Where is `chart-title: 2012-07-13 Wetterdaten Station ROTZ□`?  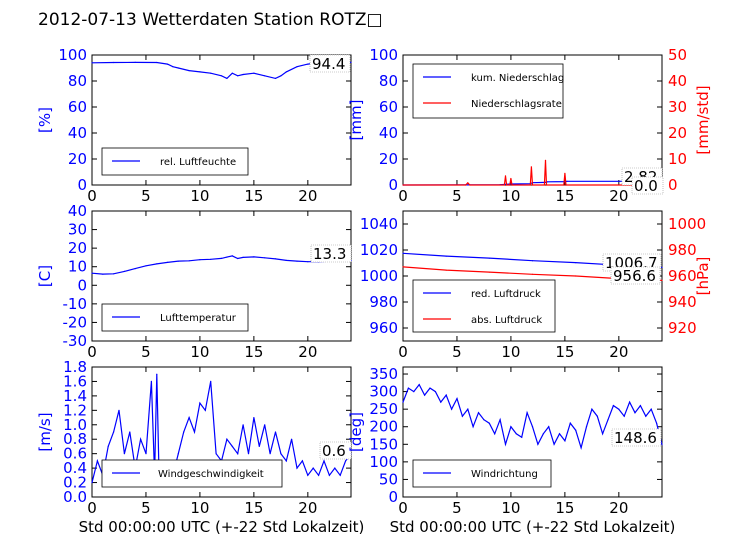
chart-title: 2012-07-13 Wetterdaten Station ROTZ□ is located at coordinates (210, 20).